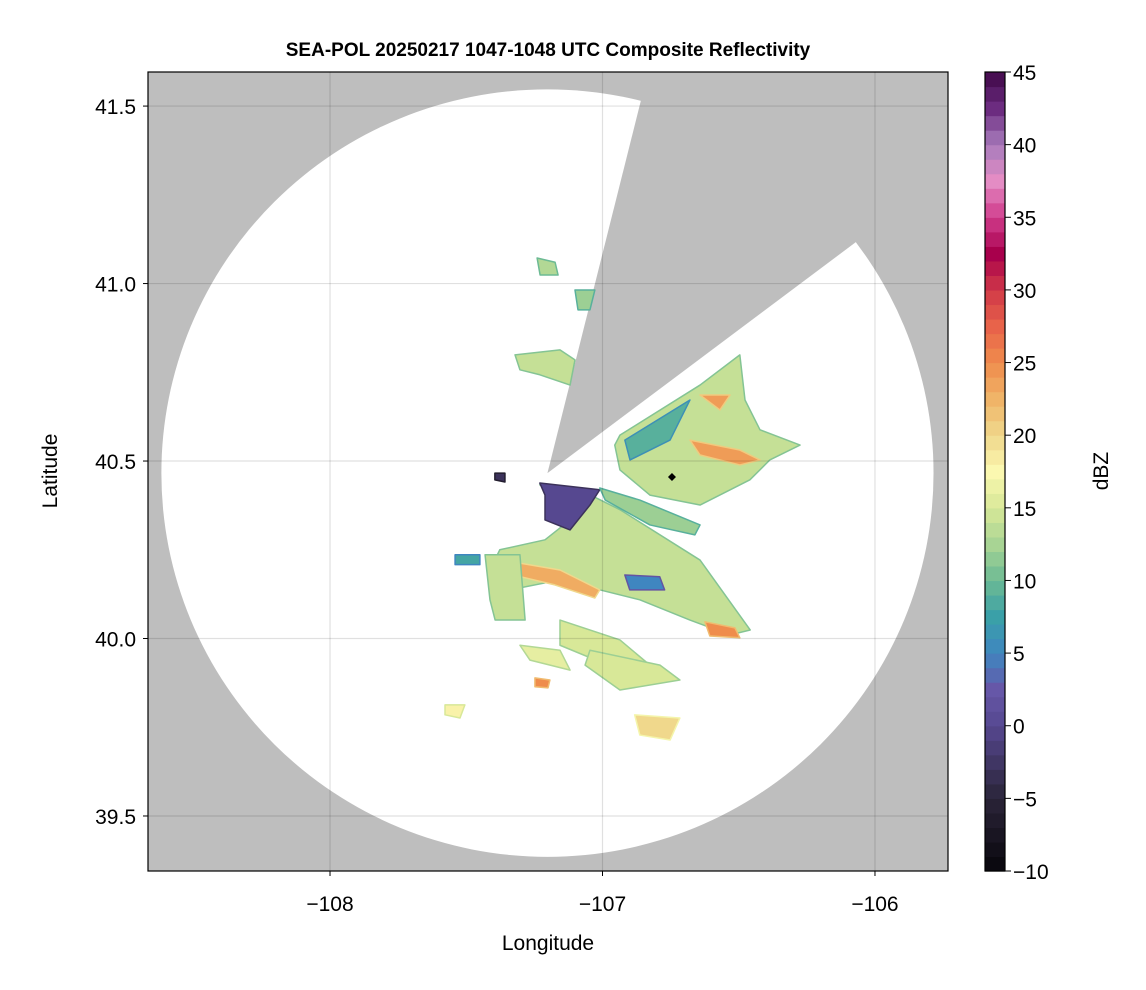 This screenshot has height=990, width=1146. I want to click on colorbar-tick-label: 20, so click(1024, 436).